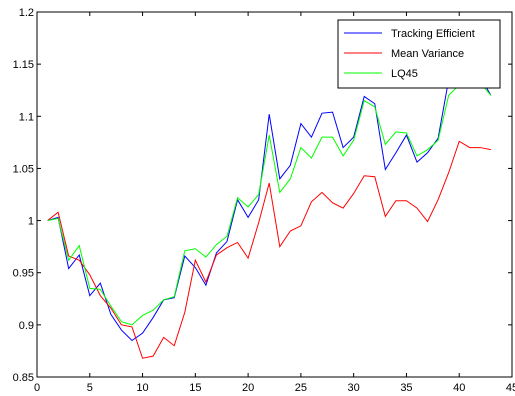 The height and width of the screenshot is (396, 515). I want to click on x-tick-label: 20, so click(248, 388).